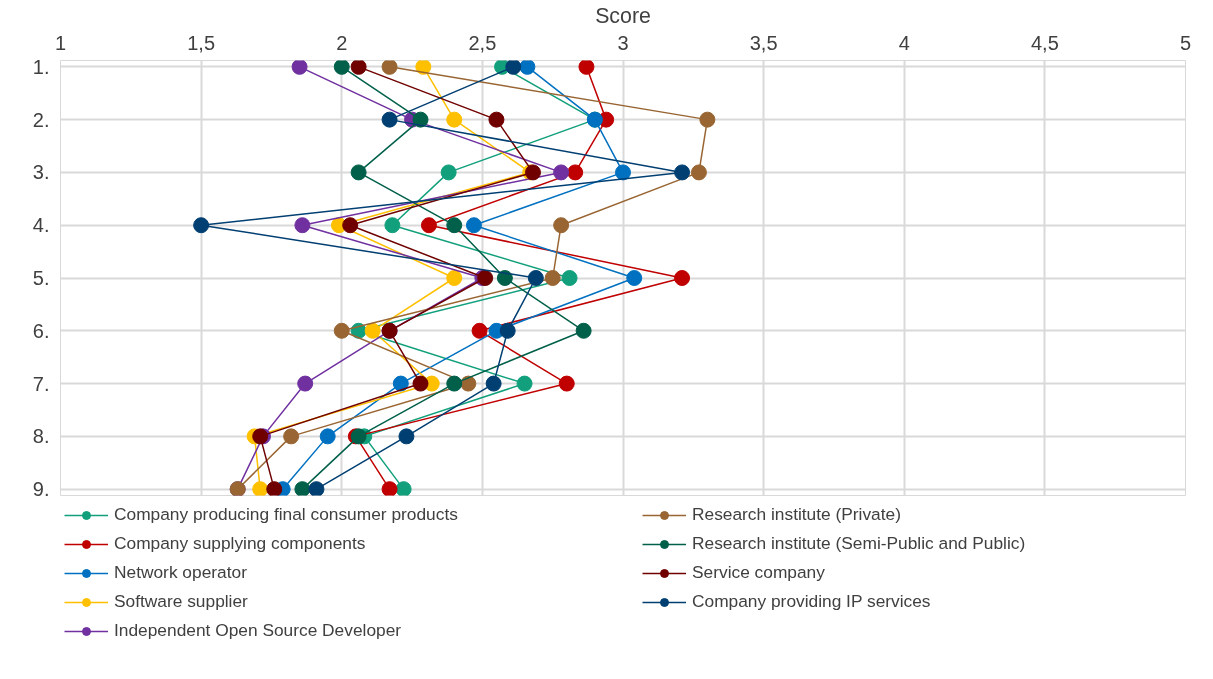 The width and height of the screenshot is (1213, 679). What do you see at coordinates (763, 42) in the screenshot?
I see `x-tick-label: 3,5` at bounding box center [763, 42].